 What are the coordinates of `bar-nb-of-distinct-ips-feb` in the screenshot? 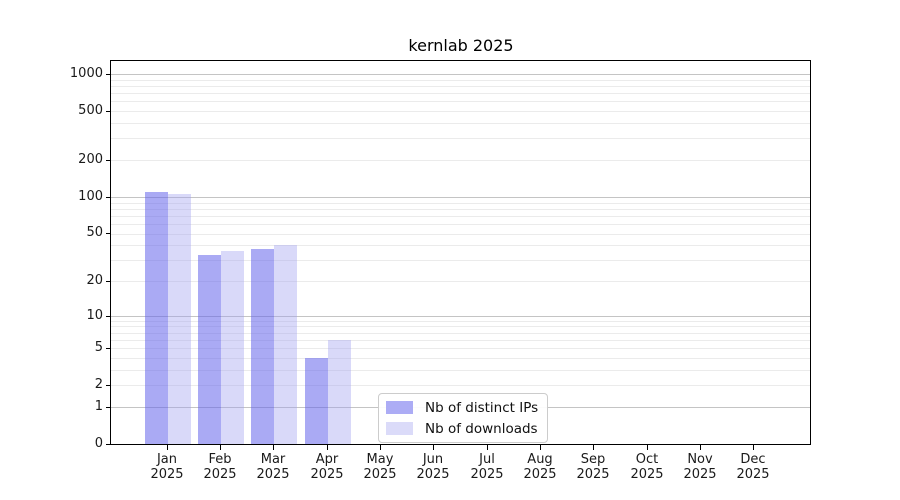 It's located at (209, 349).